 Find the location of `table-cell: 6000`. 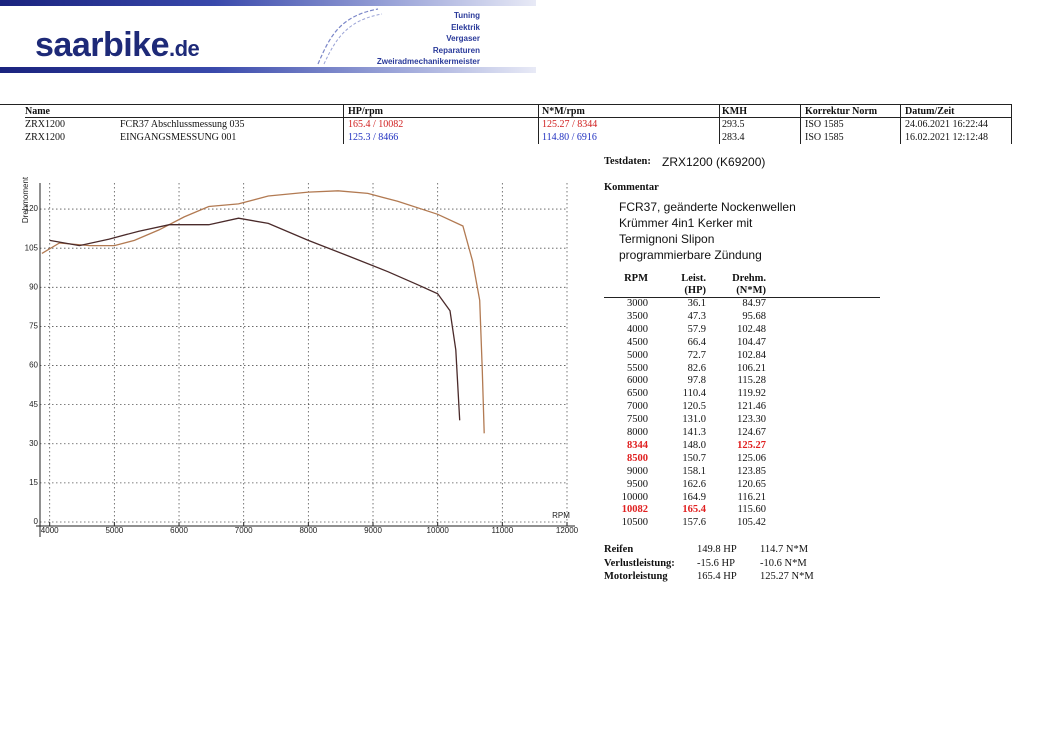

table-cell: 6000 is located at coordinates (637, 381).